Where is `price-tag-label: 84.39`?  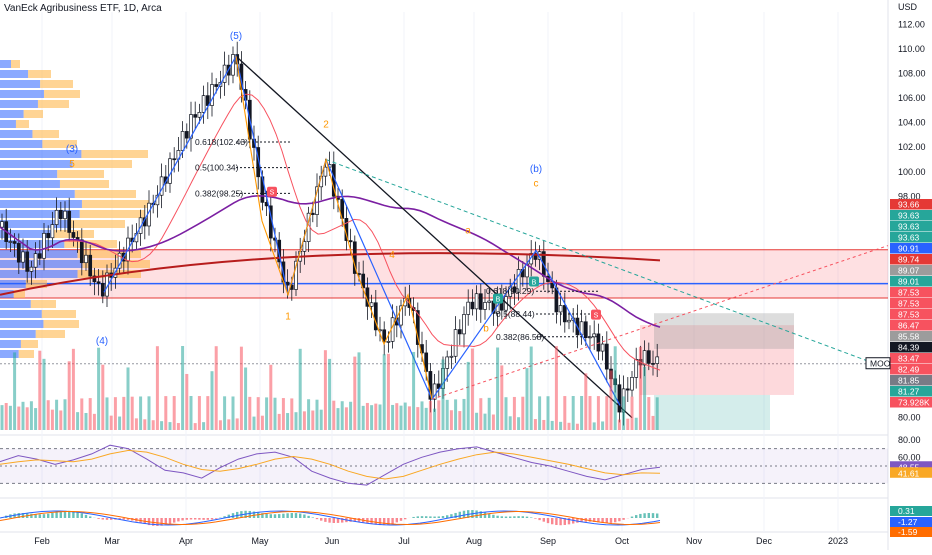
price-tag-label: 84.39 is located at coordinates (909, 348).